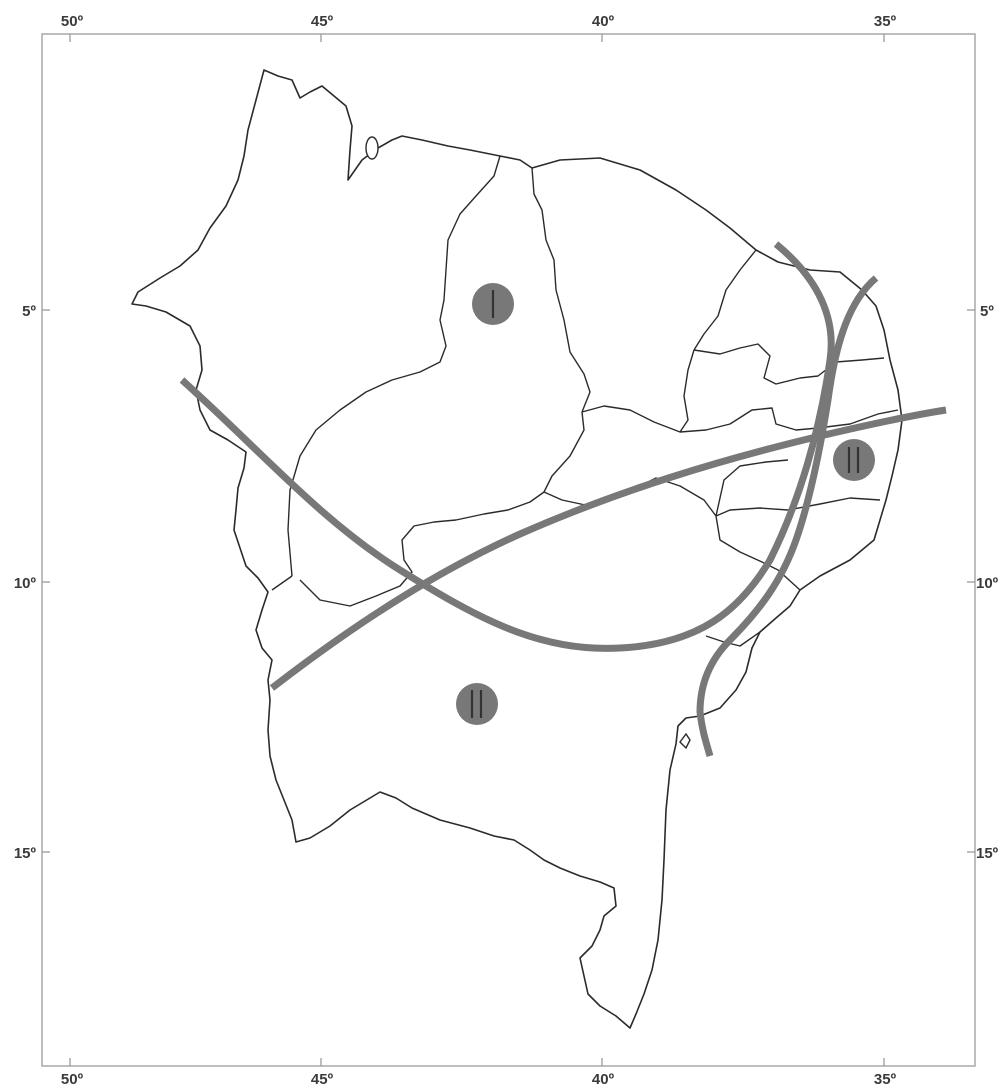 This screenshot has height=1088, width=1008. Describe the element at coordinates (987, 311) in the screenshot. I see `right-label-5: 5º` at that location.